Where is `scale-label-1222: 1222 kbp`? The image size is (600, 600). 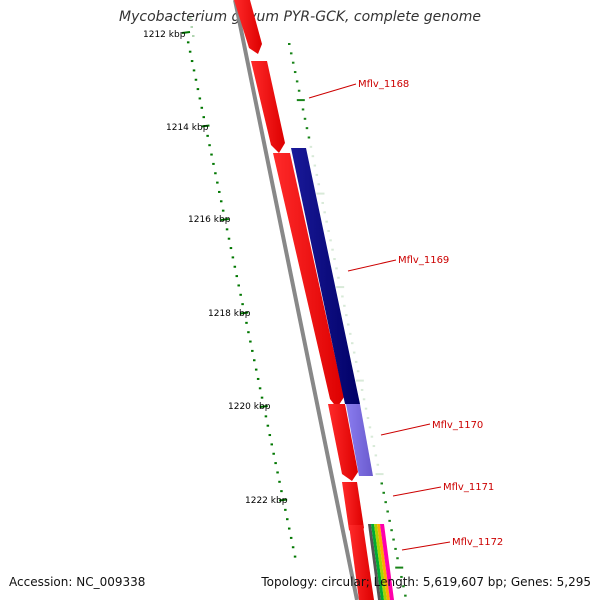 scale-label-1222: 1222 kbp is located at coordinates (266, 501).